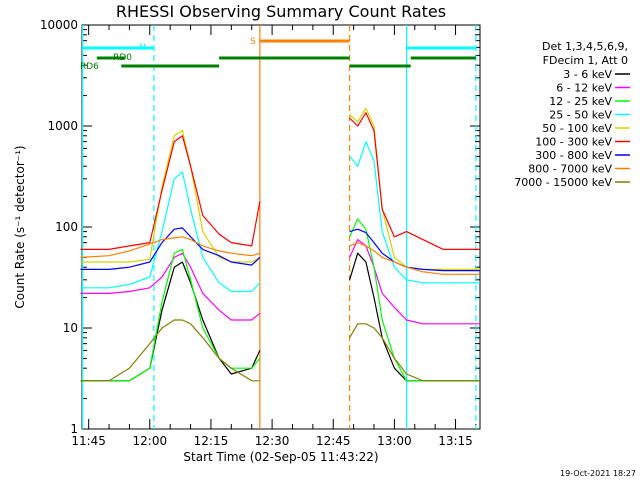  I want to click on series-line-1-seg1, so click(414, 282).